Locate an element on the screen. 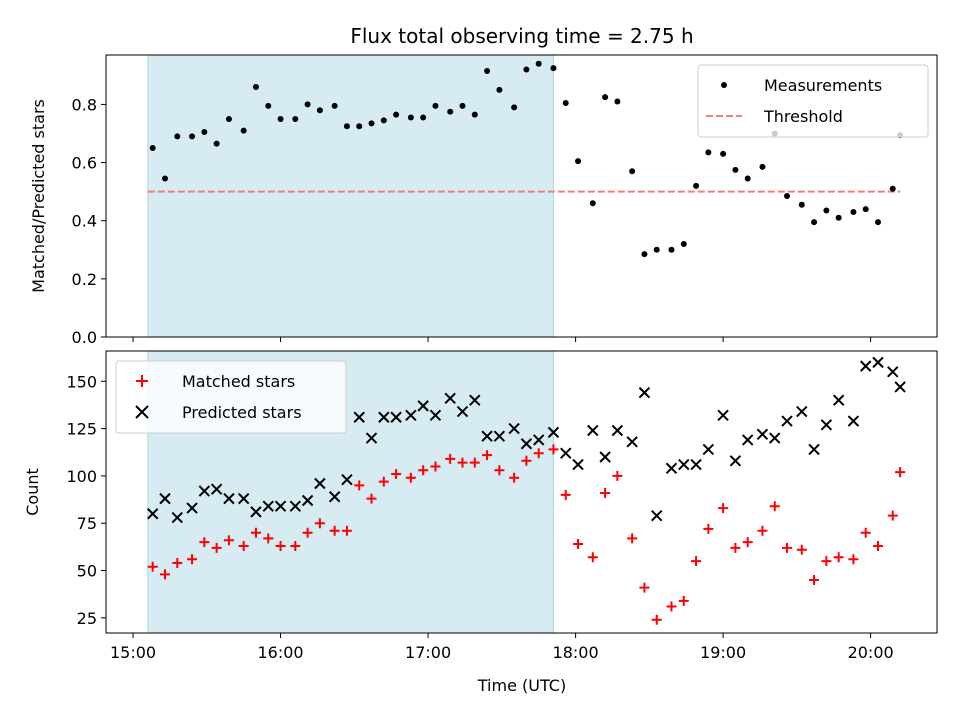 This screenshot has height=720, width=960. x-tick-label: 18:00 is located at coordinates (576, 652).